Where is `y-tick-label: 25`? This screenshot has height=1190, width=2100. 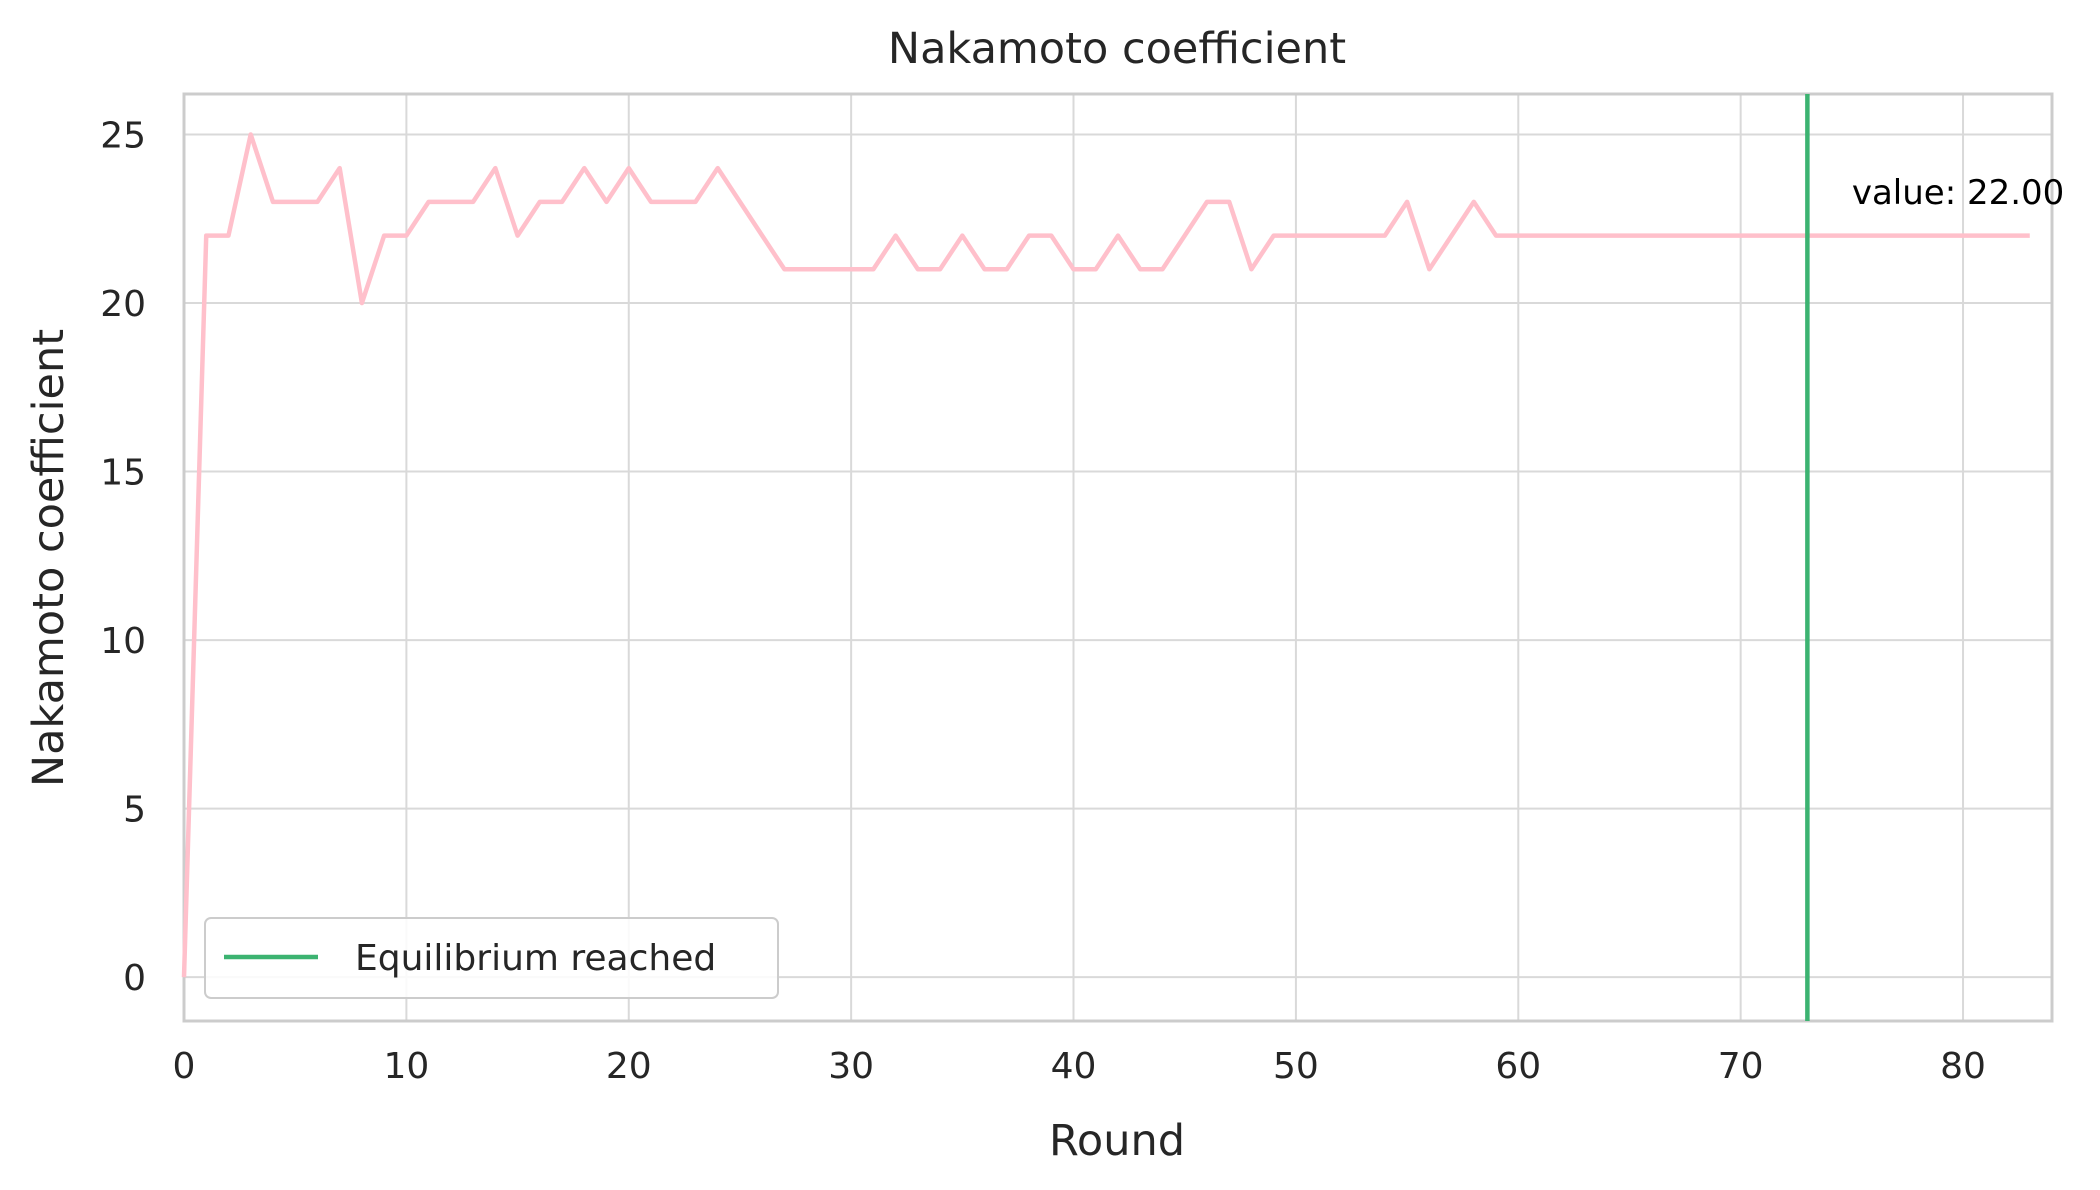 y-tick-label: 25 is located at coordinates (123, 135).